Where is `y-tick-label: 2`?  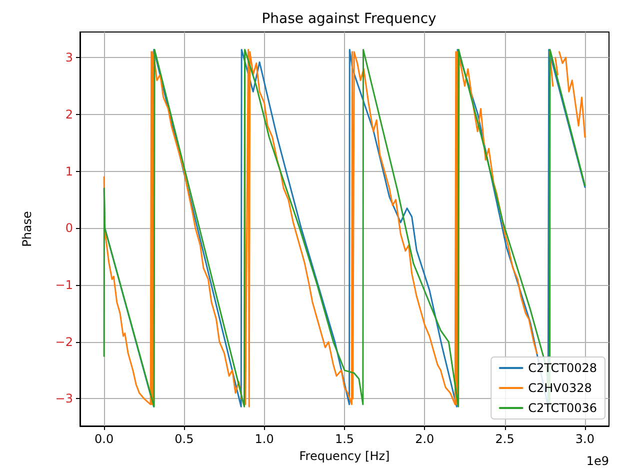
y-tick-label: 2 is located at coordinates (69, 114).